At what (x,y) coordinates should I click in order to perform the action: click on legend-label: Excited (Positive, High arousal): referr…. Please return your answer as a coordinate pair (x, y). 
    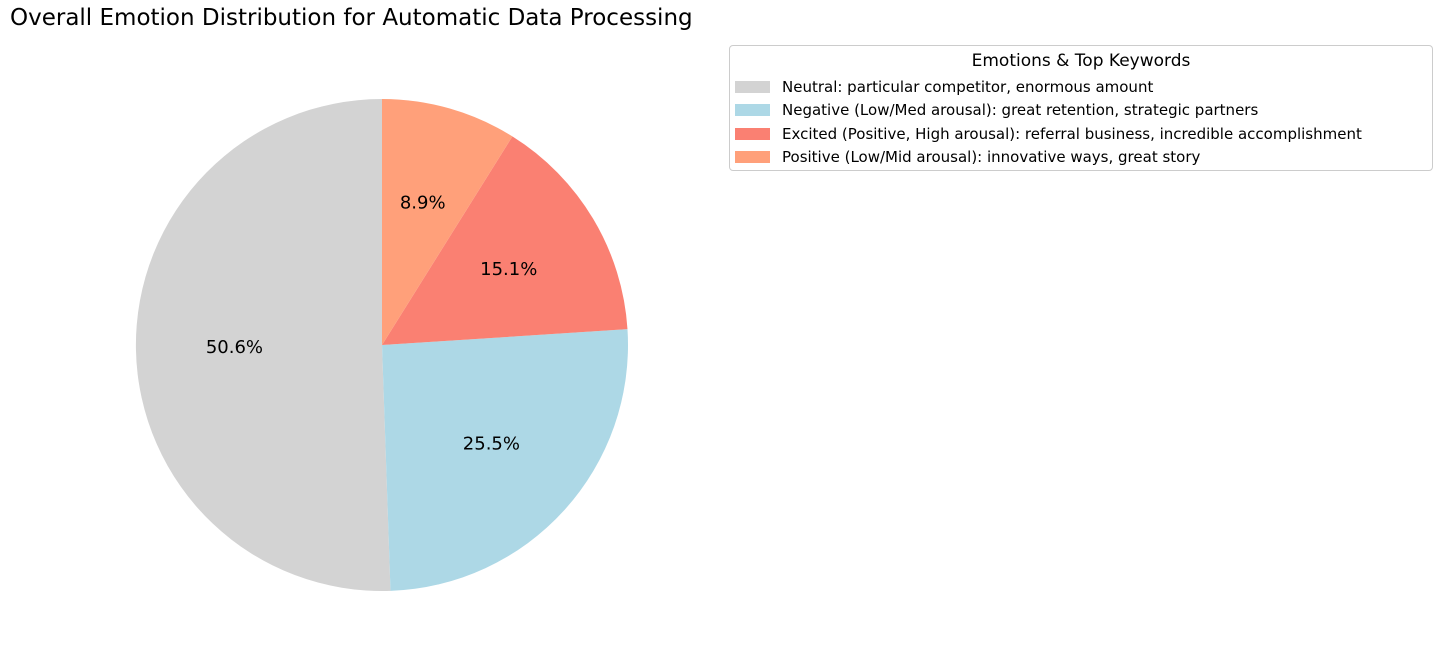
    Looking at the image, I should click on (1072, 133).